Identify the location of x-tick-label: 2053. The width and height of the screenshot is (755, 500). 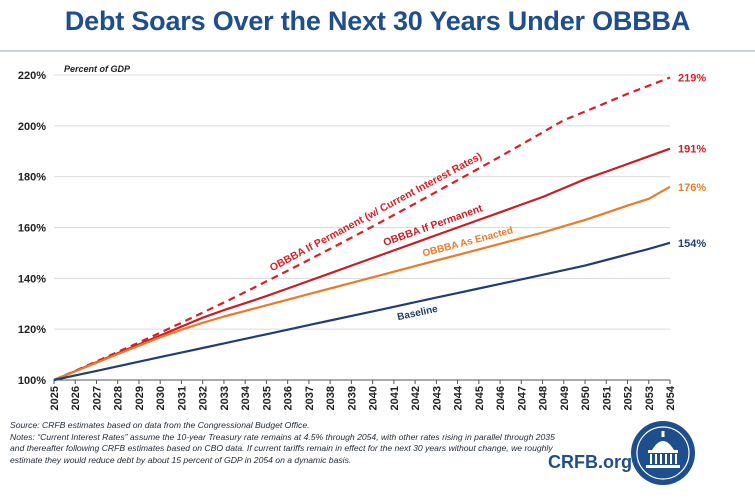
(650, 398).